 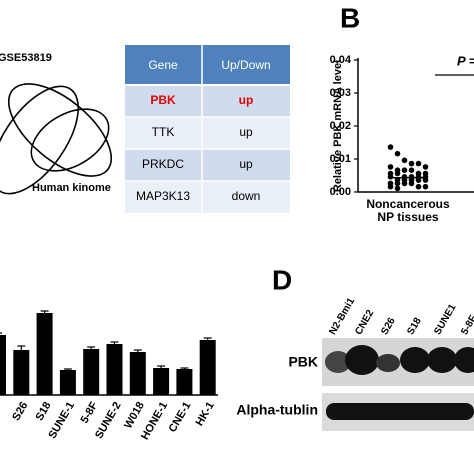 What do you see at coordinates (180, 417) in the screenshot?
I see `x-tick-label: CNE-1` at bounding box center [180, 417].